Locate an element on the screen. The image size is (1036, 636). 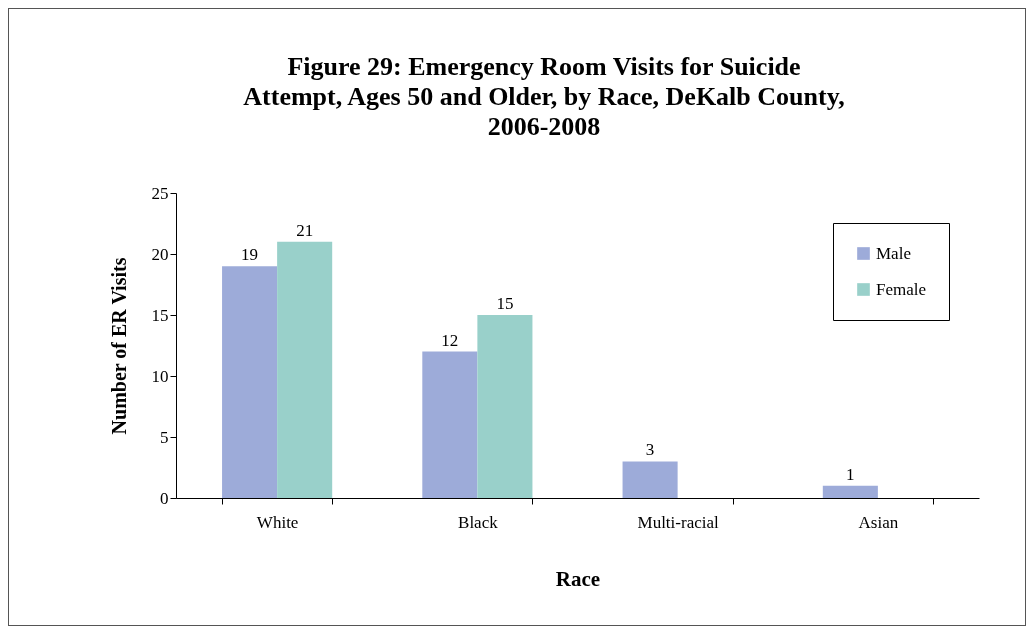
y-axis-title: Number of ER Visits is located at coordinates (118, 346).